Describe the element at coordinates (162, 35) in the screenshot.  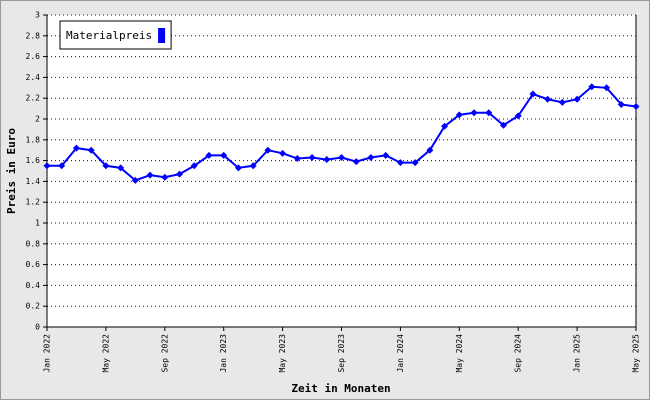
I see `legend-swatch` at that location.